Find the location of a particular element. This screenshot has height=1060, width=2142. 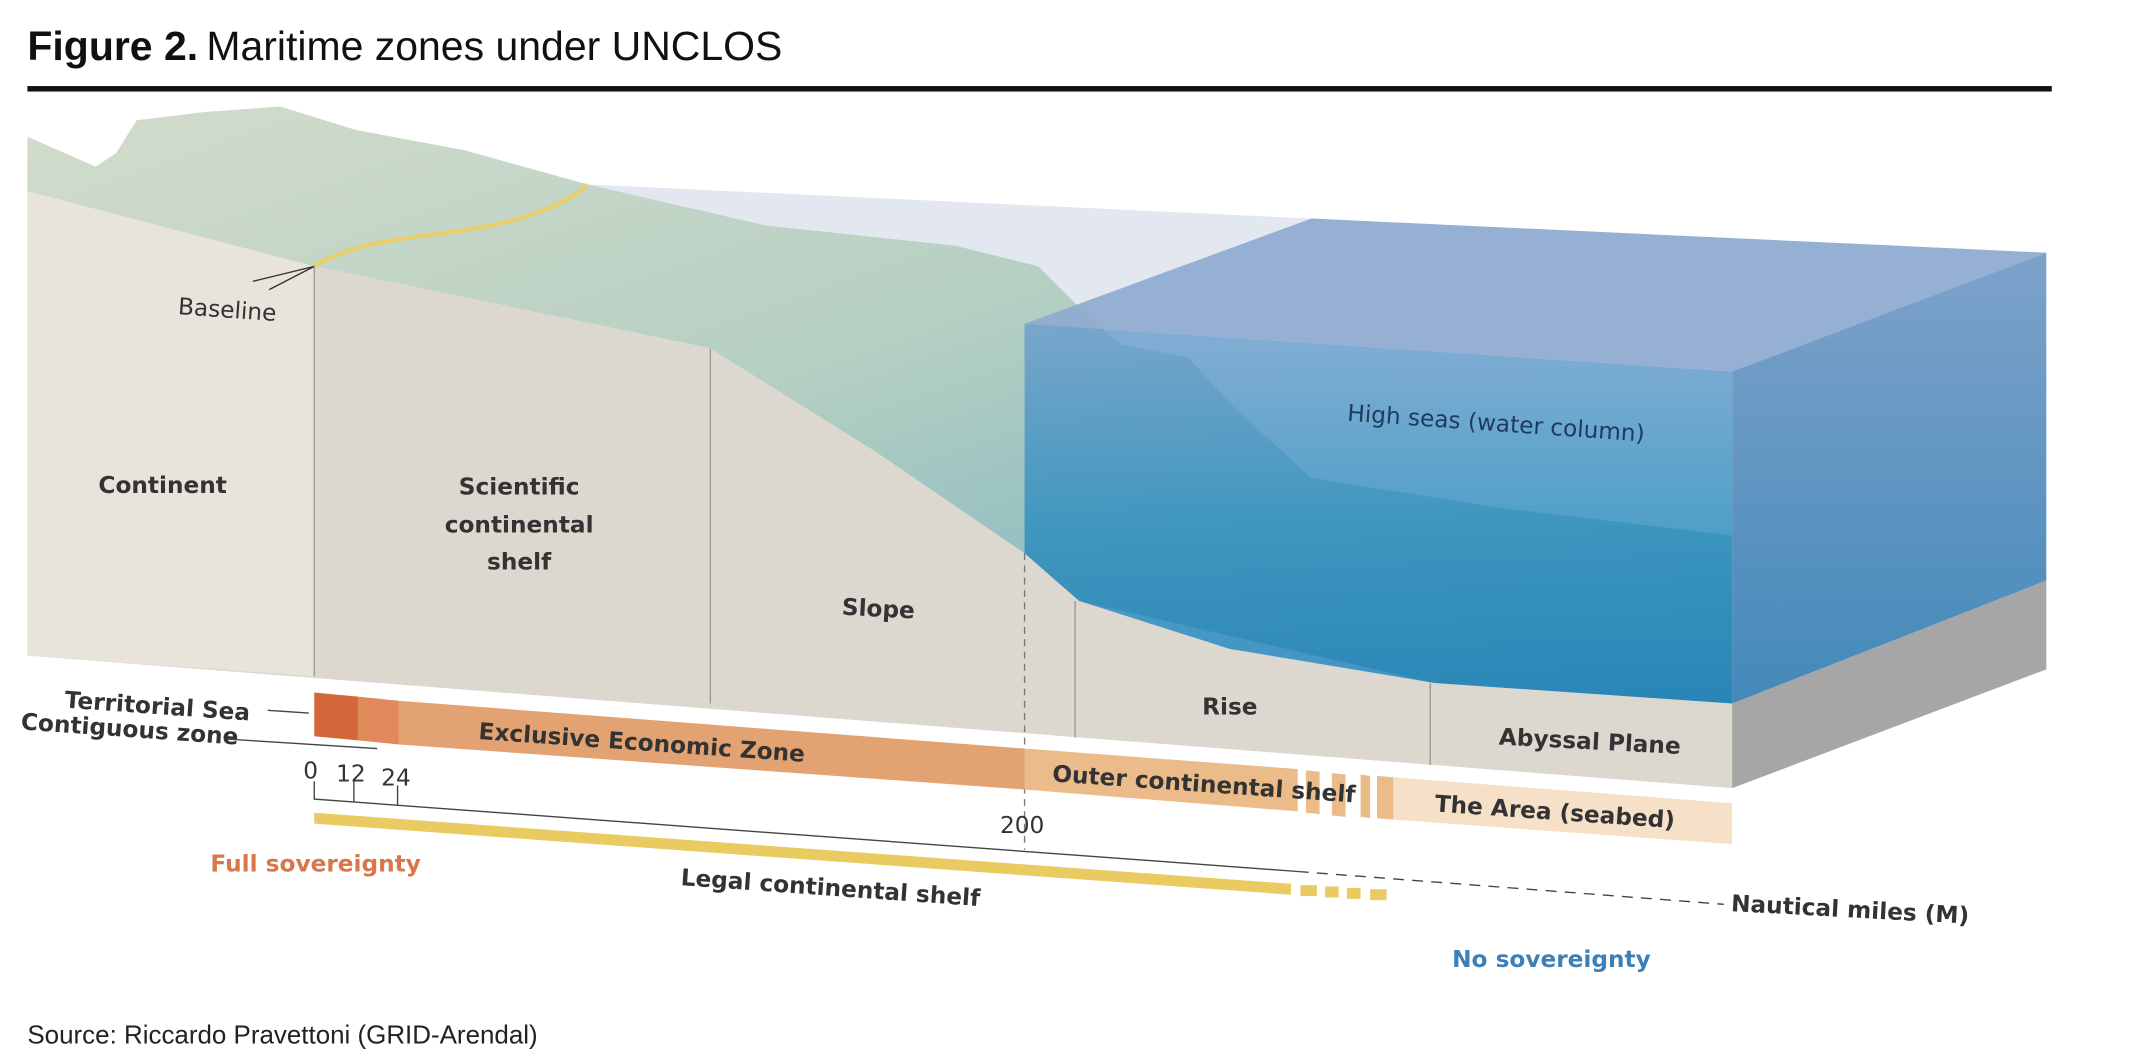

contiguous-band is located at coordinates (378, 720).